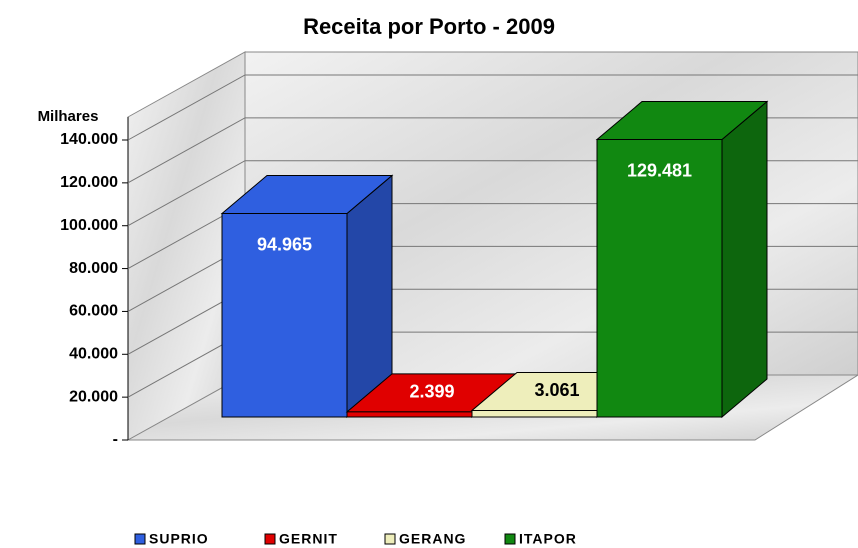 The width and height of the screenshot is (858, 548). What do you see at coordinates (432, 539) in the screenshot?
I see `legend-label: GERANG` at bounding box center [432, 539].